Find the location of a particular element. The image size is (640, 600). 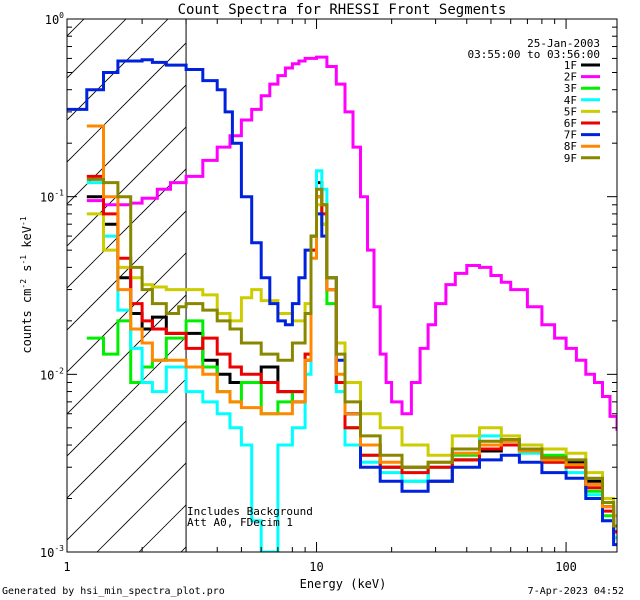

y-tick-label: 10⁻¹ is located at coordinates (52, 197).